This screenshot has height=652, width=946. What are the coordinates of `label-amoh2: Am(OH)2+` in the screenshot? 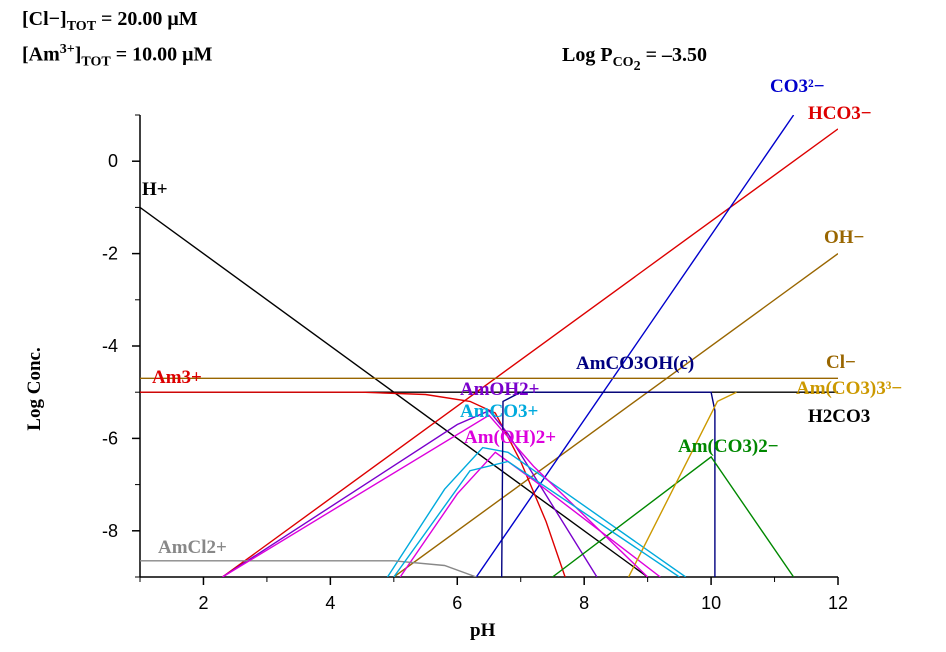 It's located at (510, 437).